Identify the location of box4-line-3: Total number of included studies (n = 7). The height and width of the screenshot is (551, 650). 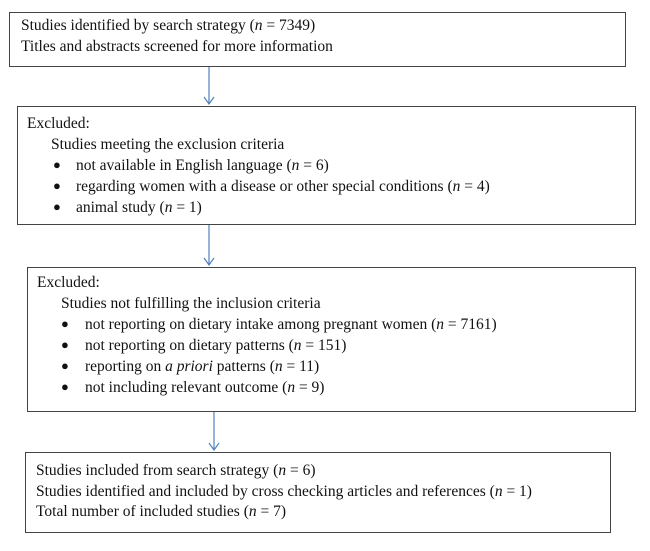
(161, 511).